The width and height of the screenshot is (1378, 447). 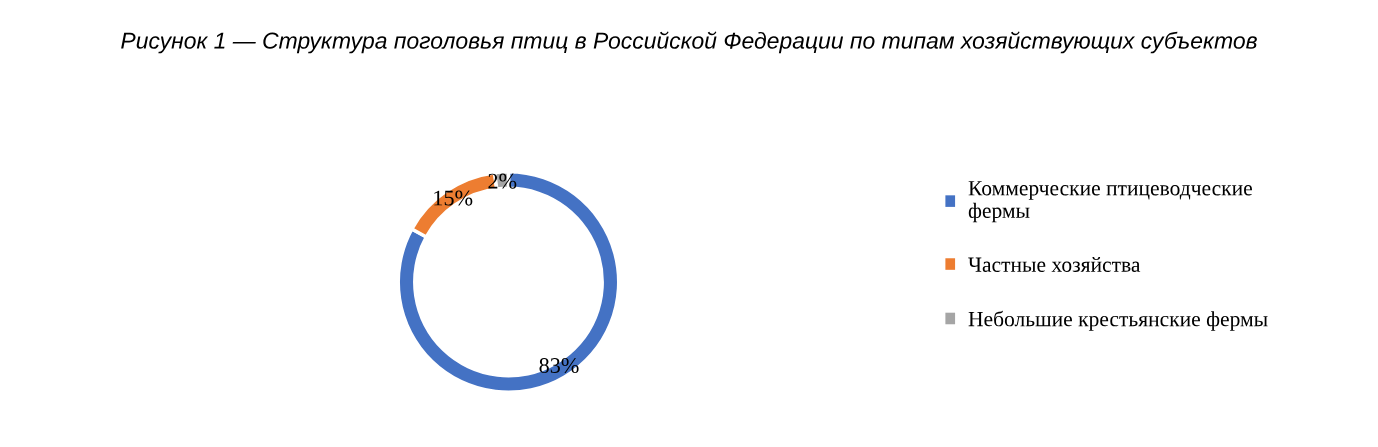 I want to click on legend-label: Частные хозяйства, so click(x=1054, y=264).